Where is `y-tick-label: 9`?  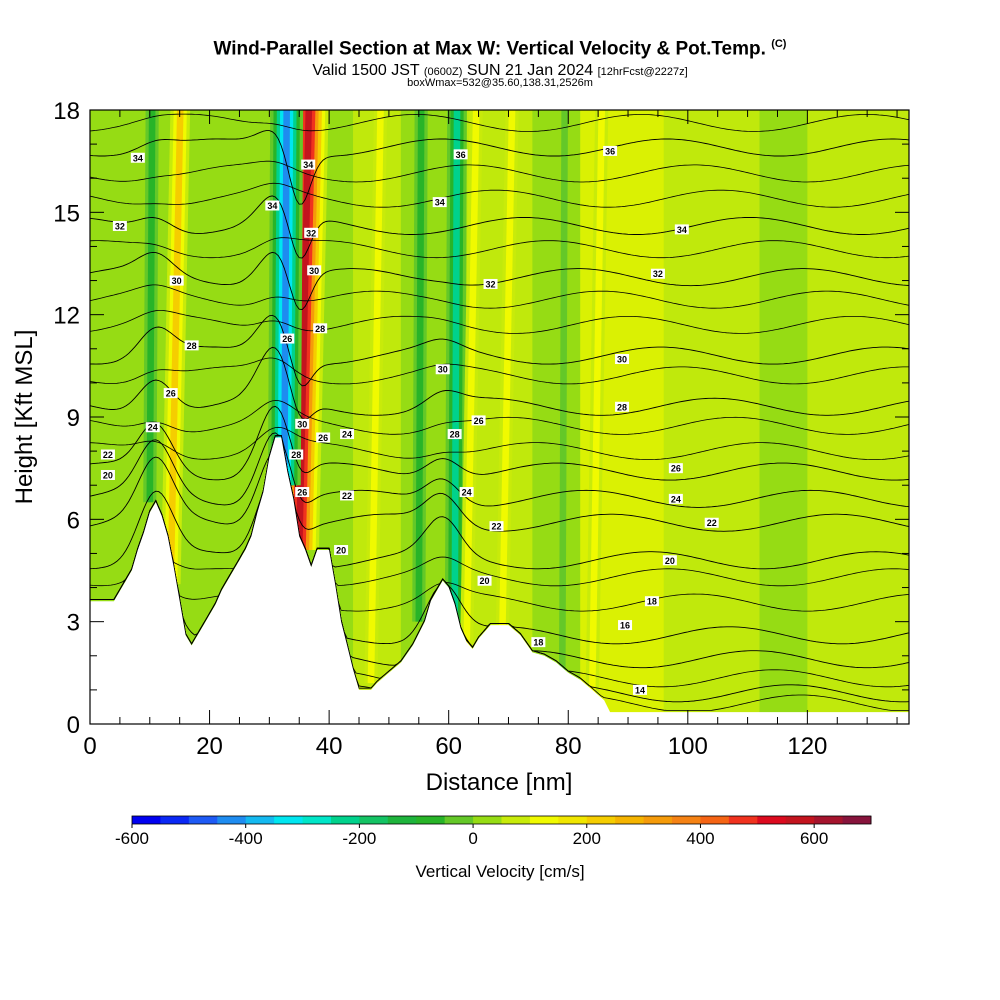
y-tick-label: 9 is located at coordinates (73, 418).